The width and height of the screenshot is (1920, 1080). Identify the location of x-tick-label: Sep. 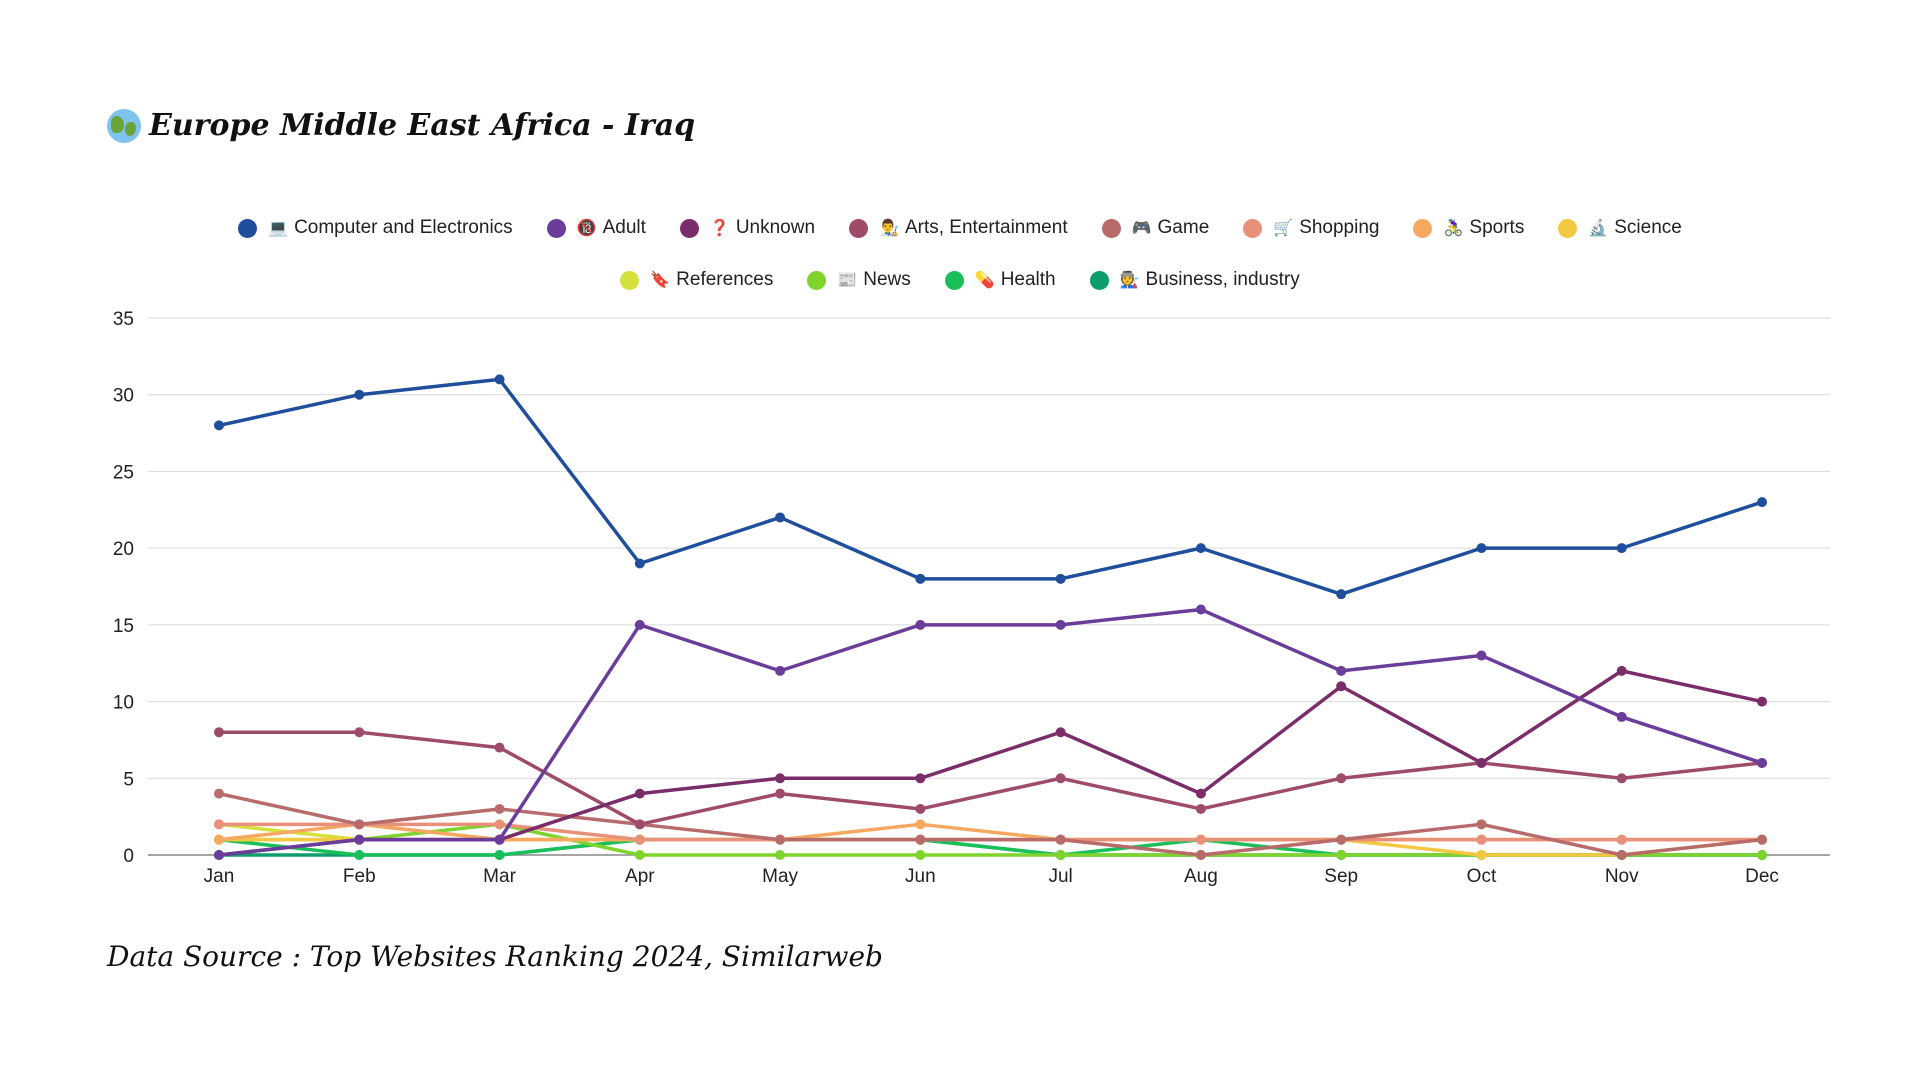
(1341, 876).